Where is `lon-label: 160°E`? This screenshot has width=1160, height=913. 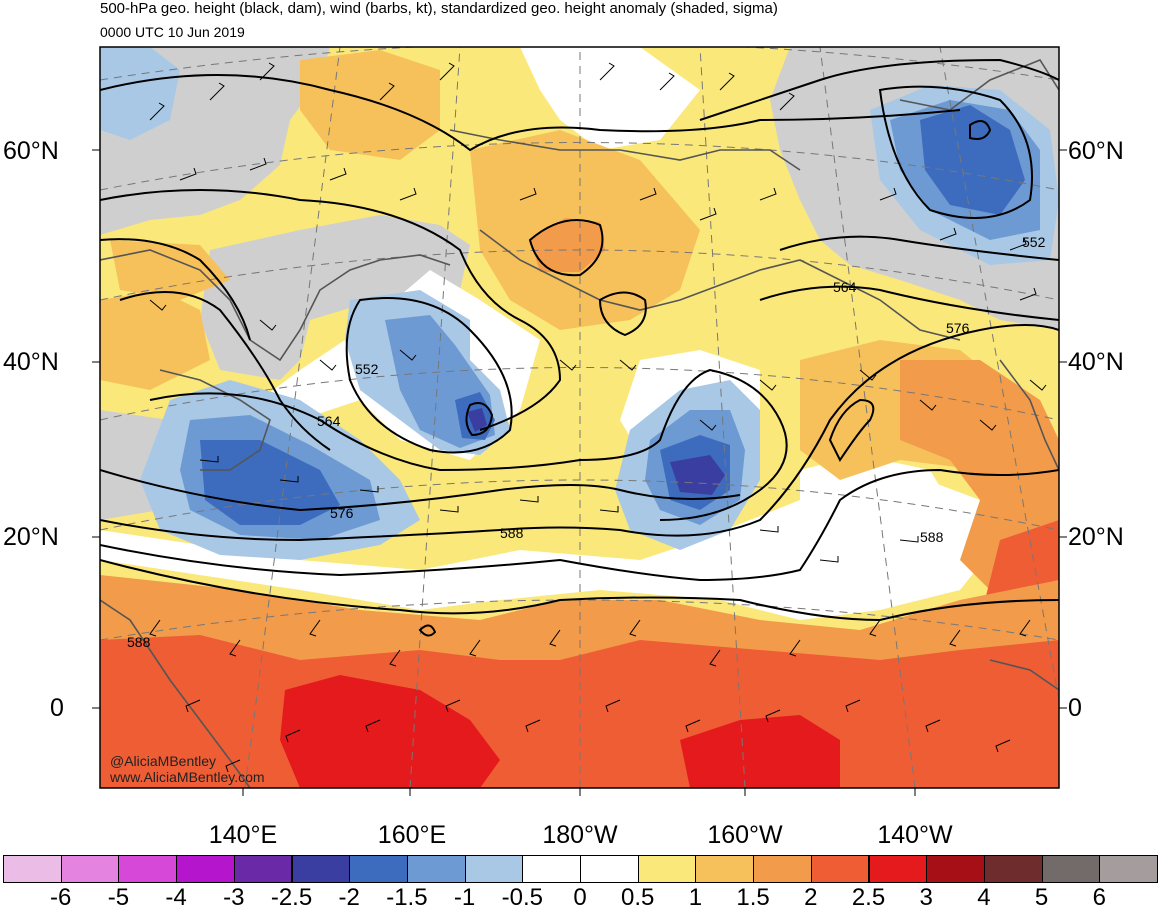
lon-label: 160°E is located at coordinates (412, 835).